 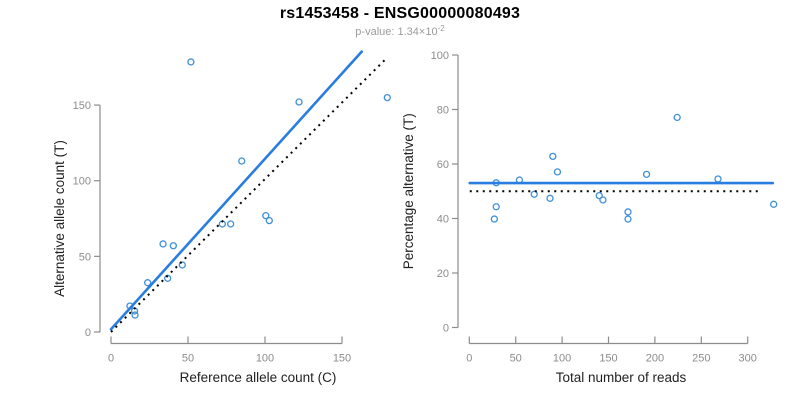 I want to click on y-tick-label: 80, so click(x=443, y=111).